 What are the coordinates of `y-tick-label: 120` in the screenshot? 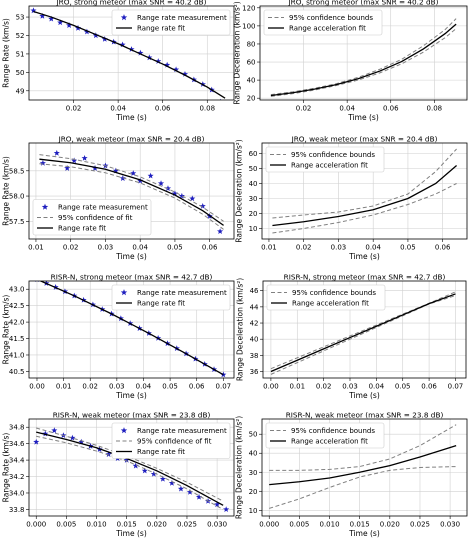 It's located at (248, 8).